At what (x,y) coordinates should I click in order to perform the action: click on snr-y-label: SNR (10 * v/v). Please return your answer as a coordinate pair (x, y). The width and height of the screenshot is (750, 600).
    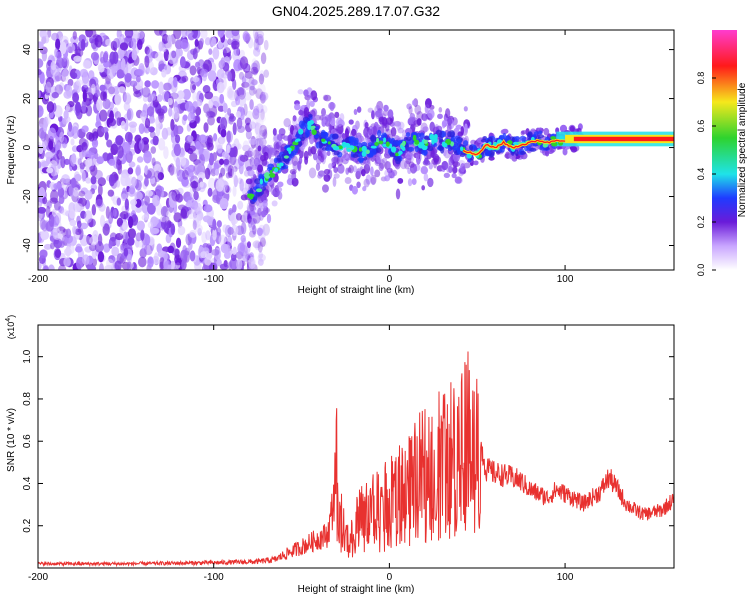
    Looking at the image, I should click on (11, 440).